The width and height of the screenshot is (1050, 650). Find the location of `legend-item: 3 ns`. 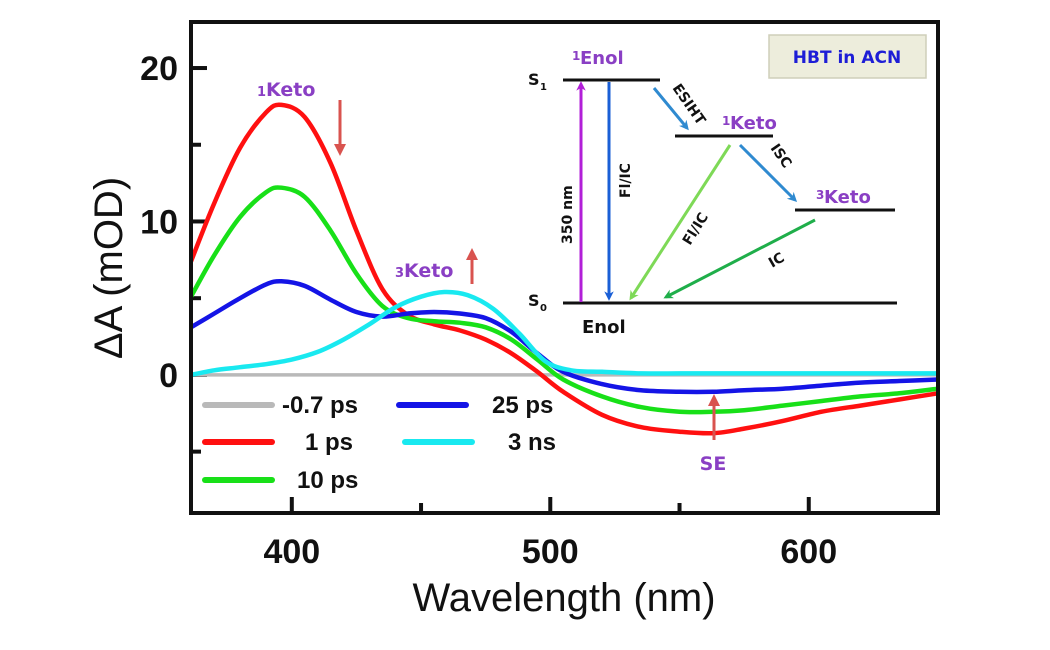

legend-item: 3 ns is located at coordinates (479, 442).